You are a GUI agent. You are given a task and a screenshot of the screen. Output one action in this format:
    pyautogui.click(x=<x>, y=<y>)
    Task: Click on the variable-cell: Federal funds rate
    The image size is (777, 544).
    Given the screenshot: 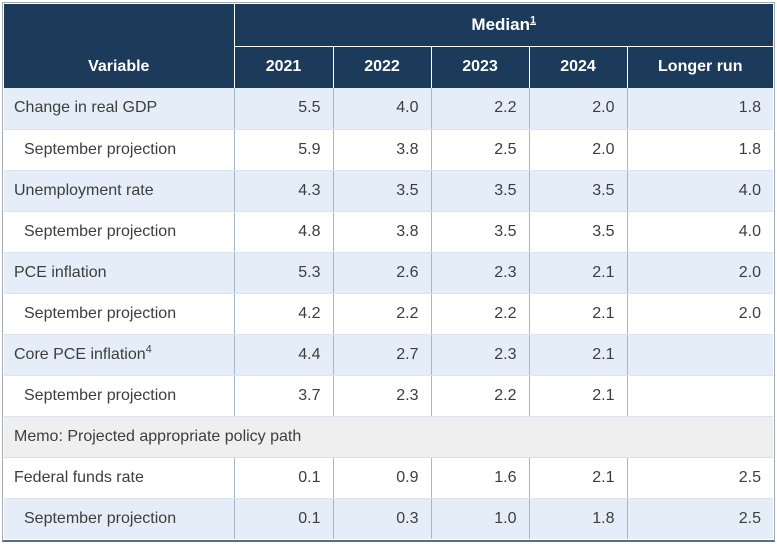 What is the action you would take?
    pyautogui.click(x=119, y=478)
    